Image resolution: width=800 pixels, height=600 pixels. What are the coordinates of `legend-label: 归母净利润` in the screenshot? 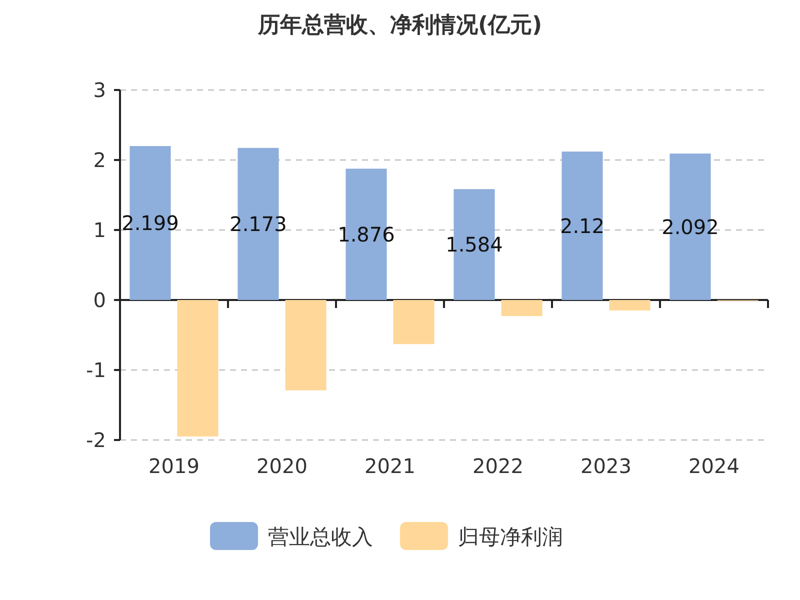 It's located at (510, 537).